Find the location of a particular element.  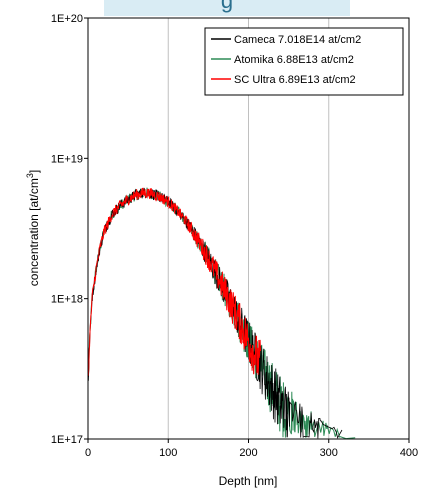

x-axis-label: Depth [nm] is located at coordinates (248, 481).